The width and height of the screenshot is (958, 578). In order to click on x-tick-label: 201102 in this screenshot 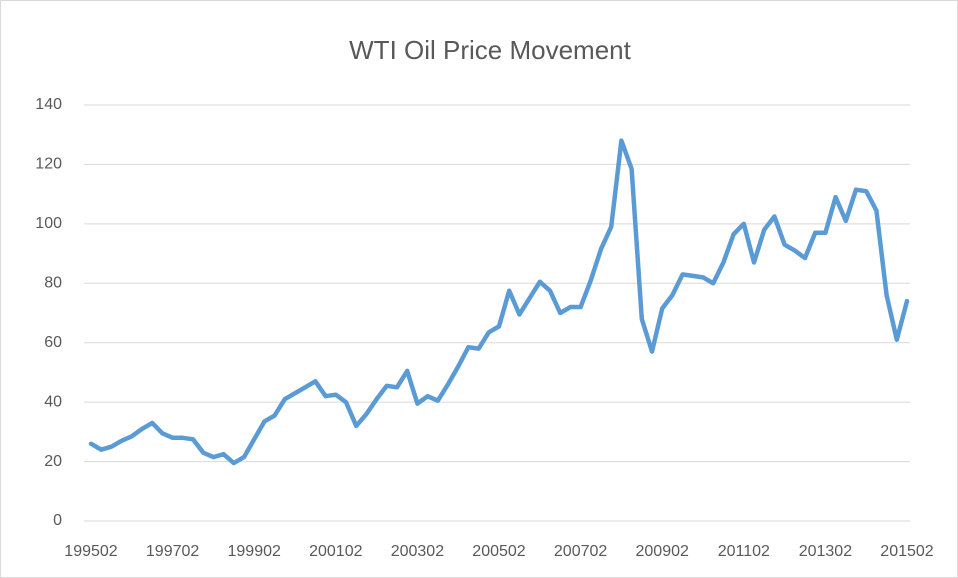, I will do `click(744, 551)`.